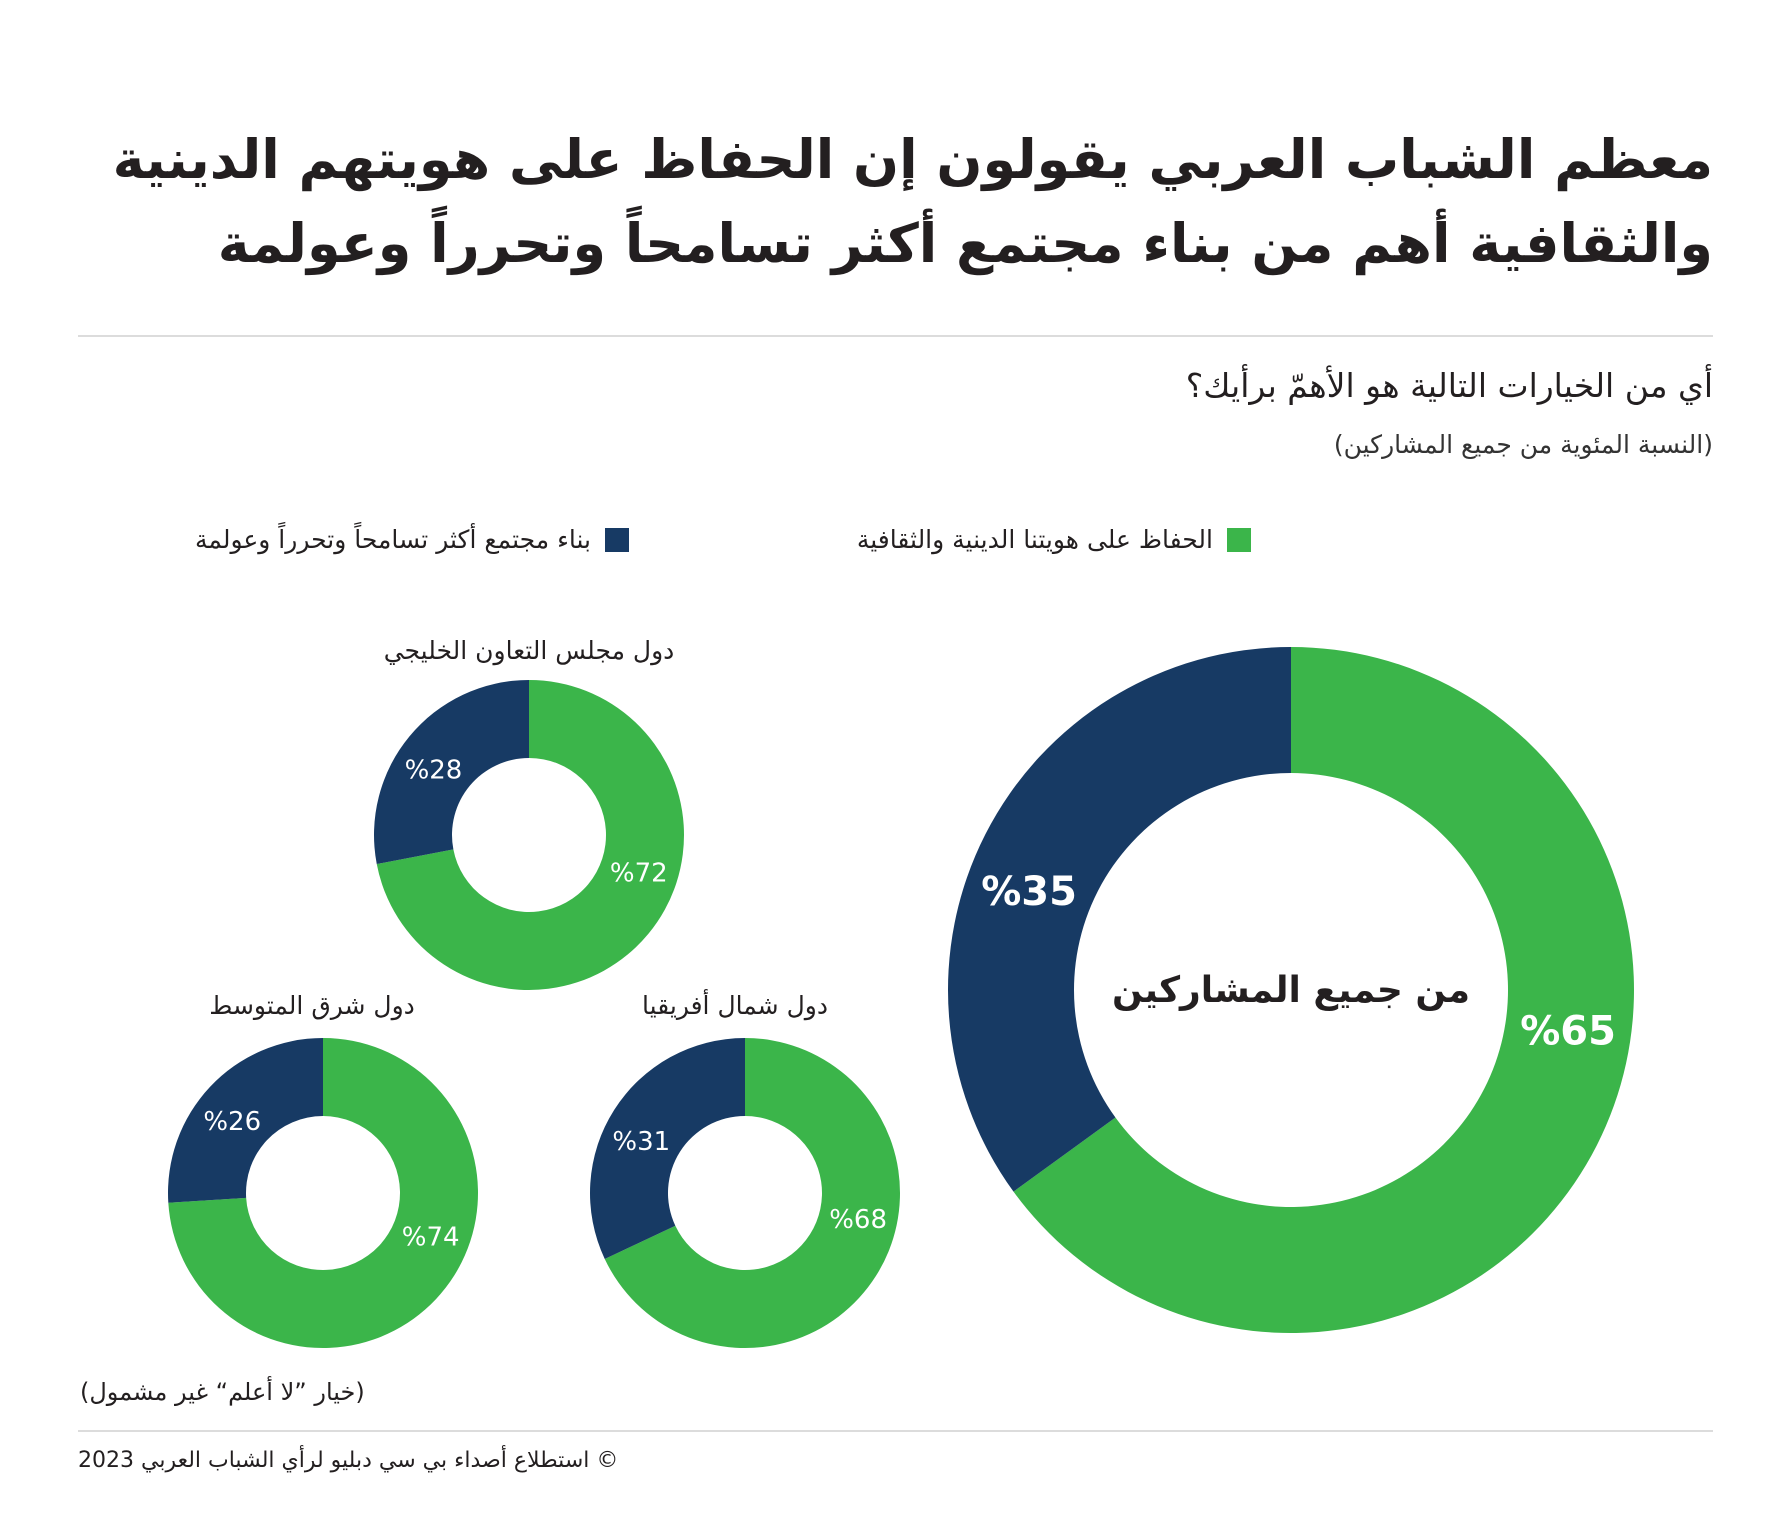 This screenshot has width=1791, height=1515. I want to click on label-identity: %74, so click(431, 1237).